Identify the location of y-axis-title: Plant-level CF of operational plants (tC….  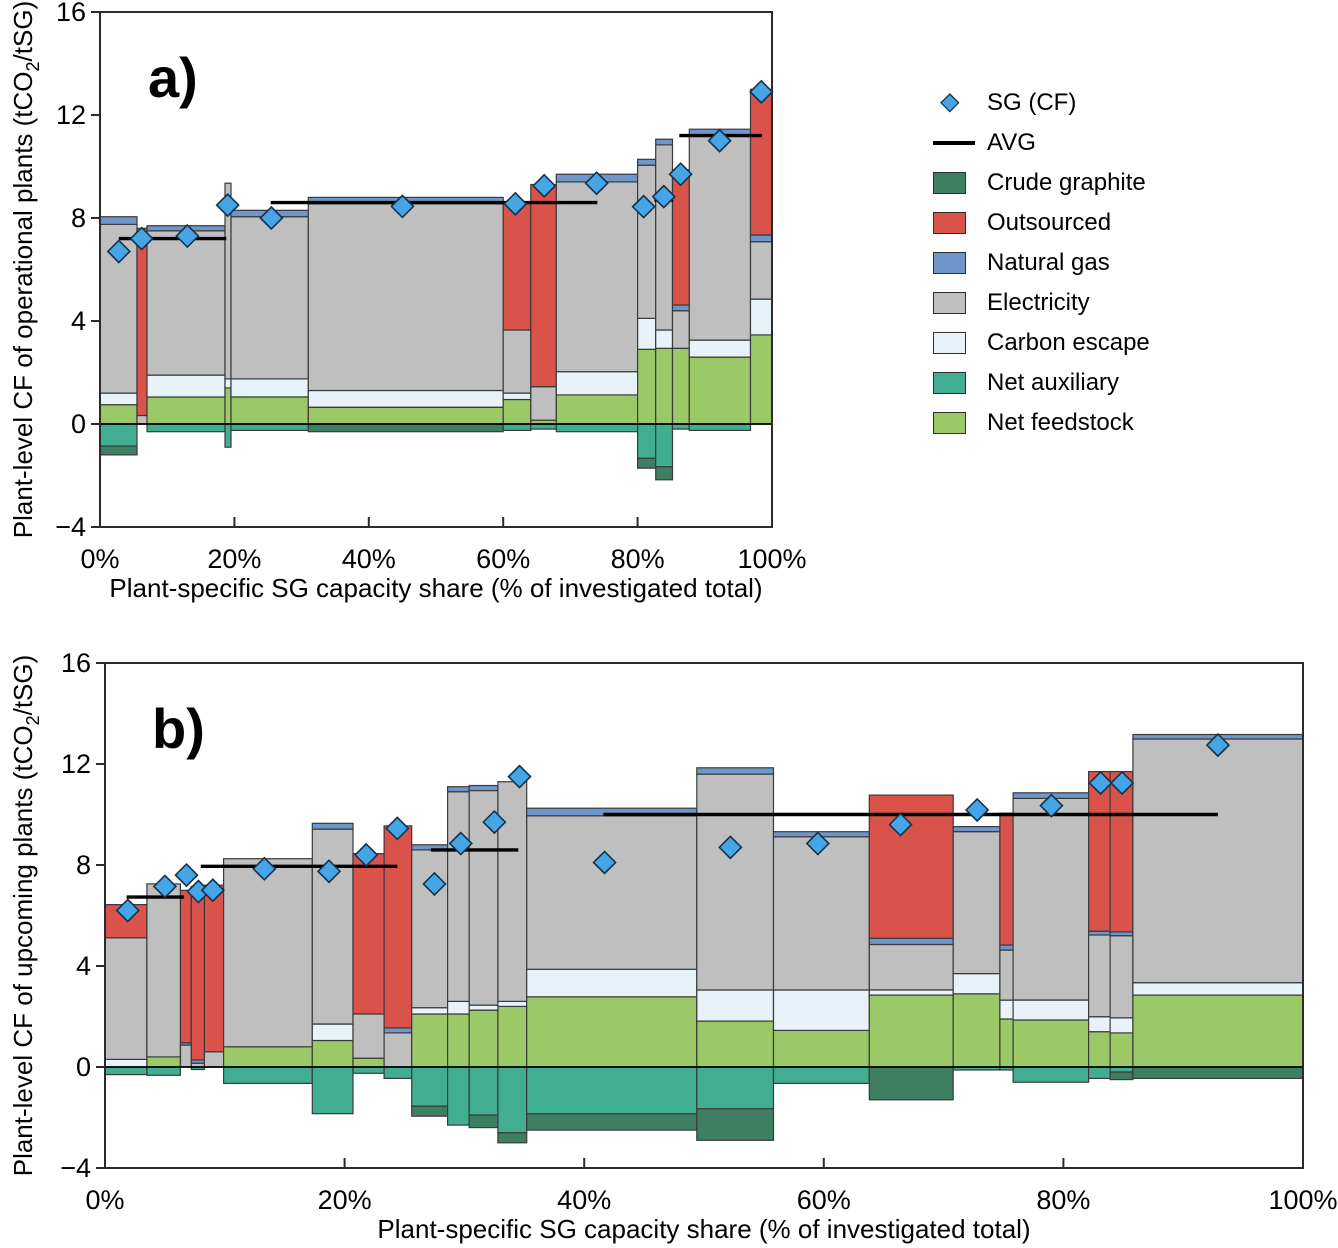
(25, 269).